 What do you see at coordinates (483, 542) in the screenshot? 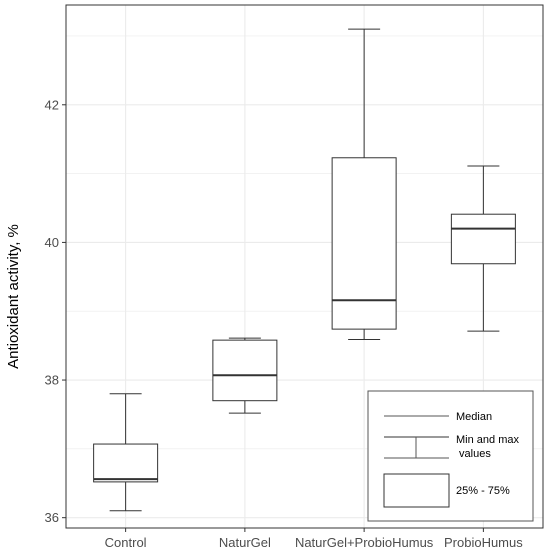
I see `x-tick-label: ProbioHumus` at bounding box center [483, 542].